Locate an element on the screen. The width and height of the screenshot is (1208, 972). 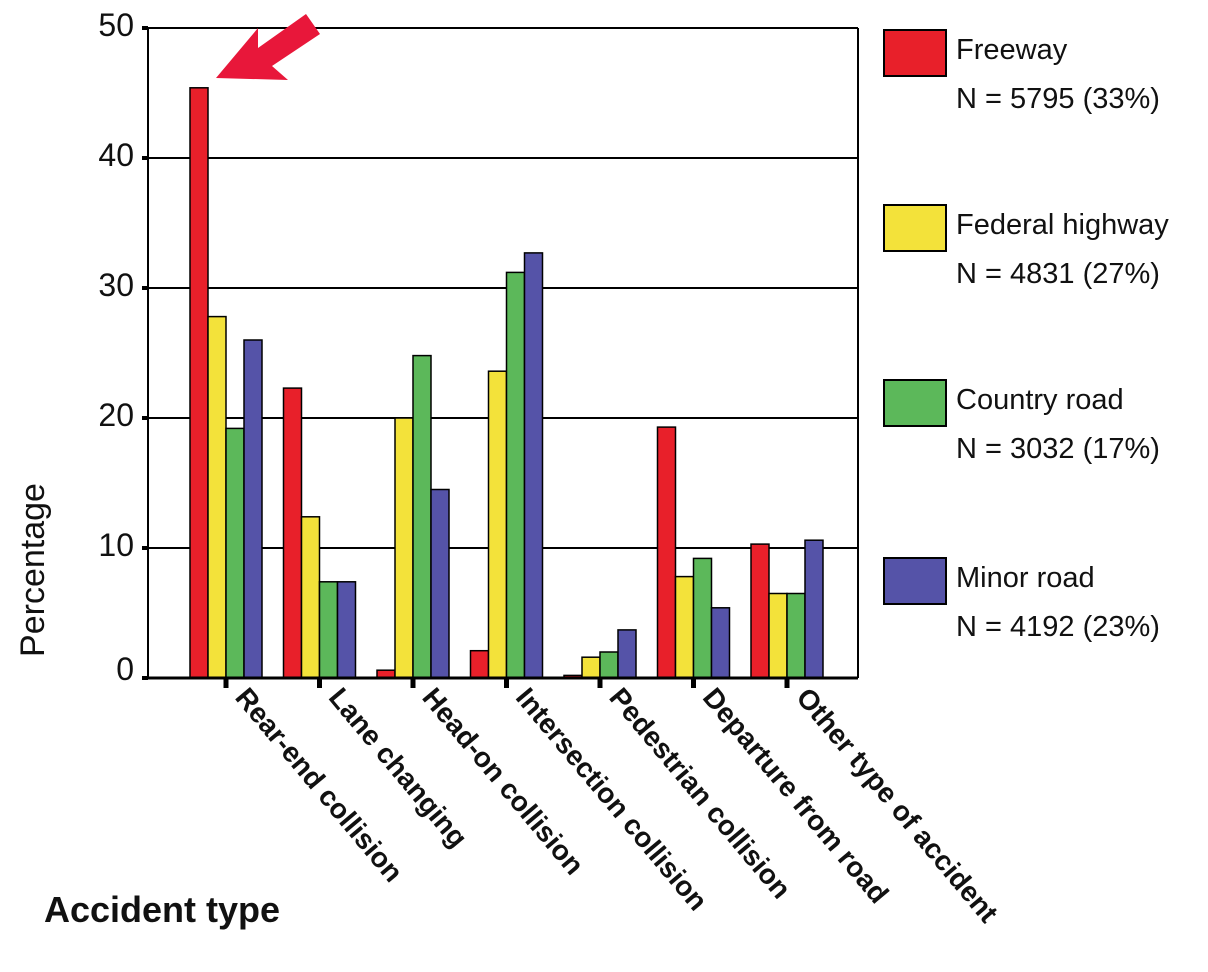
y-axis-title: Percentage is located at coordinates (33, 570).